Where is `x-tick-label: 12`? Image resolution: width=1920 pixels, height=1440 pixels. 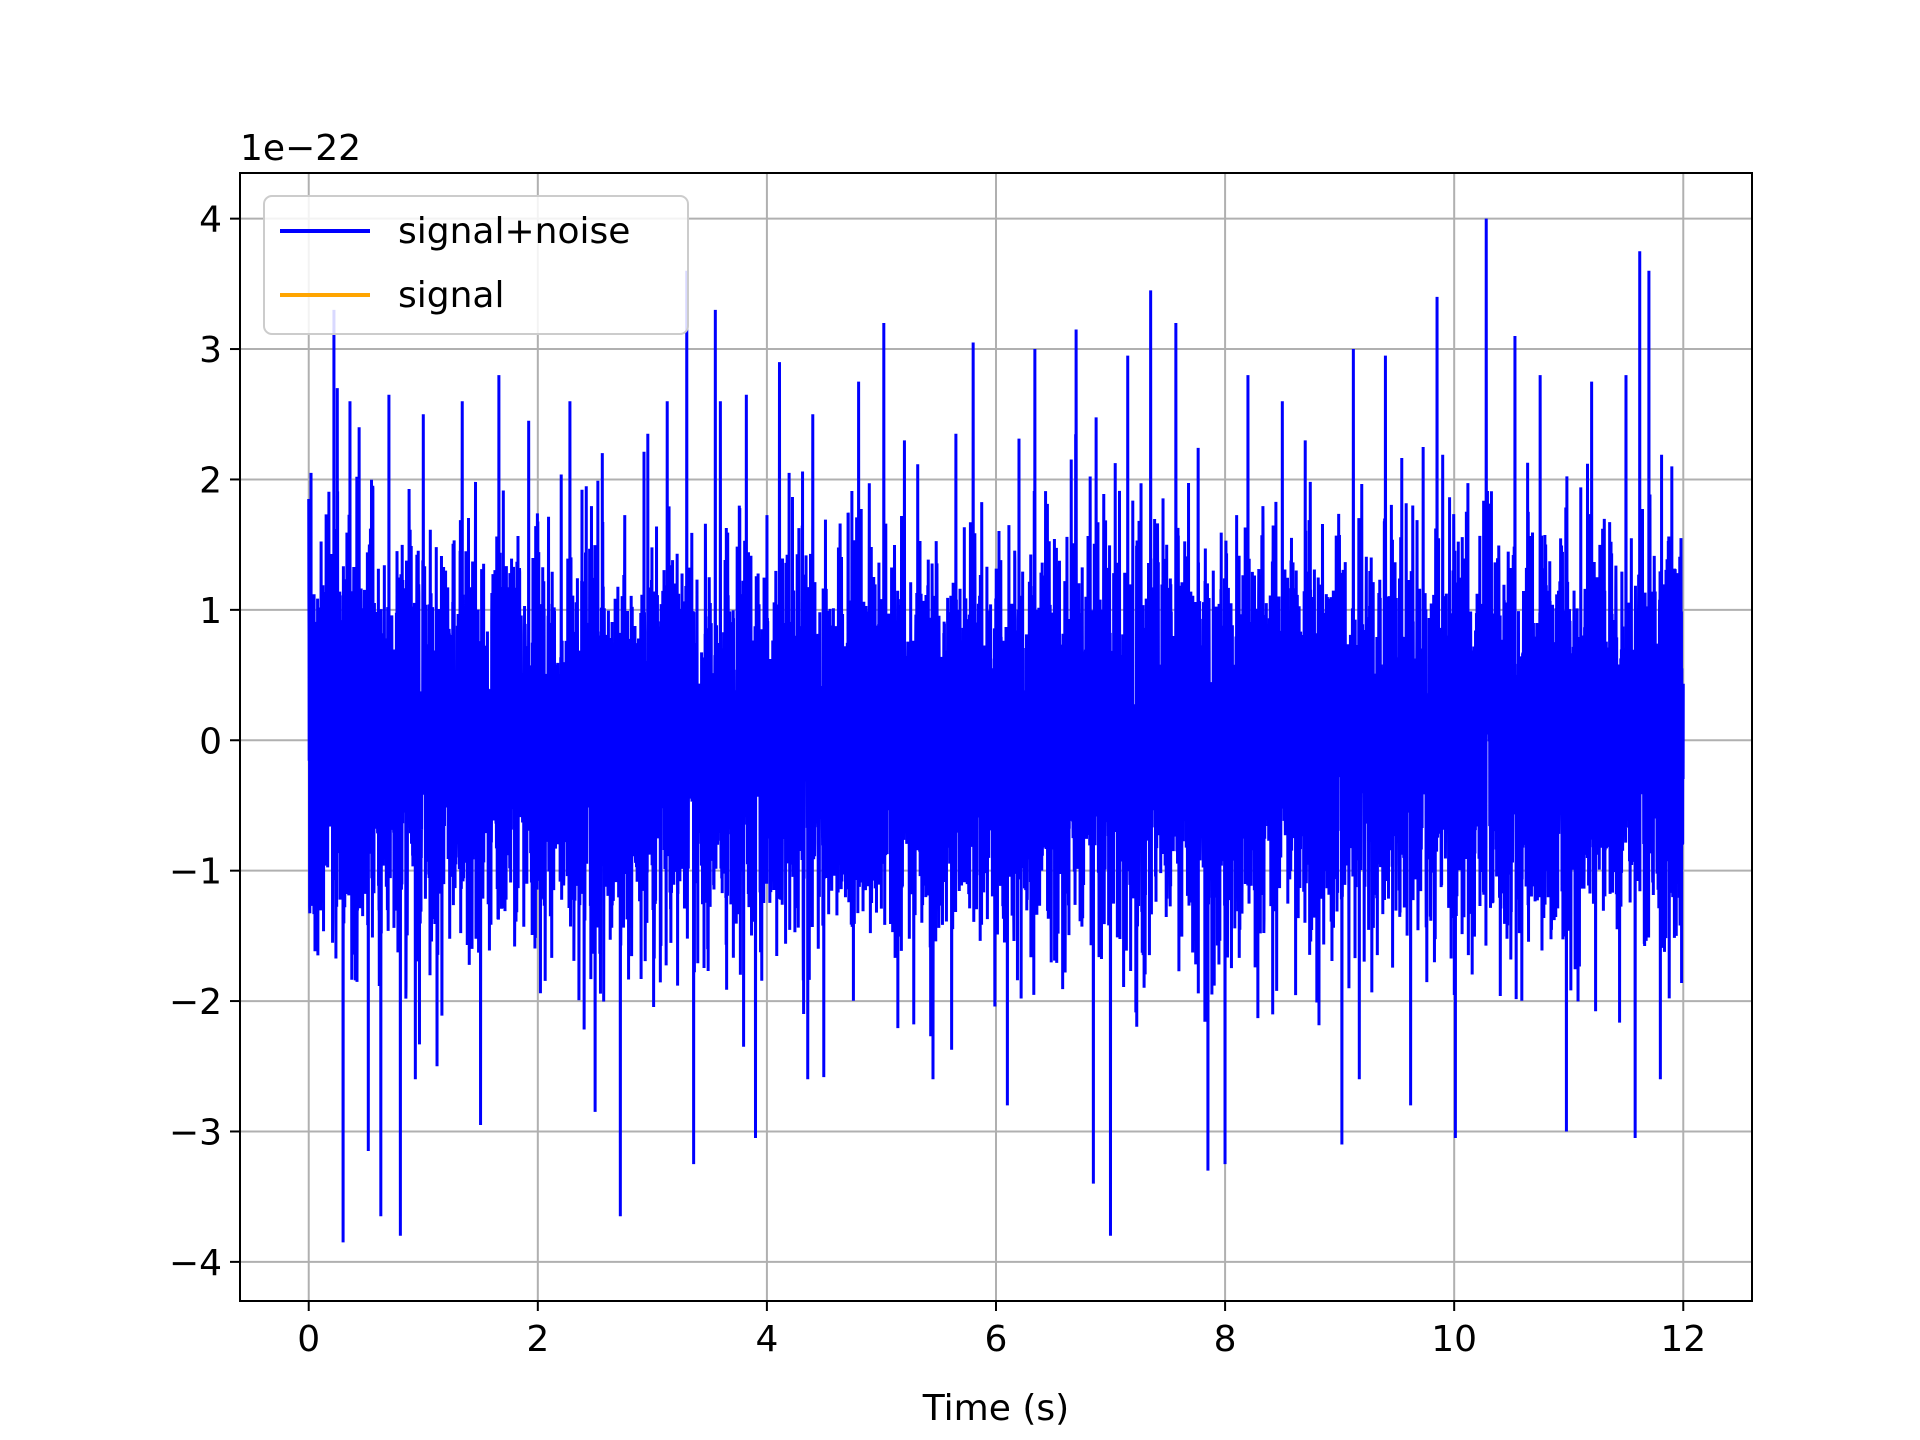 x-tick-label: 12 is located at coordinates (1683, 1339).